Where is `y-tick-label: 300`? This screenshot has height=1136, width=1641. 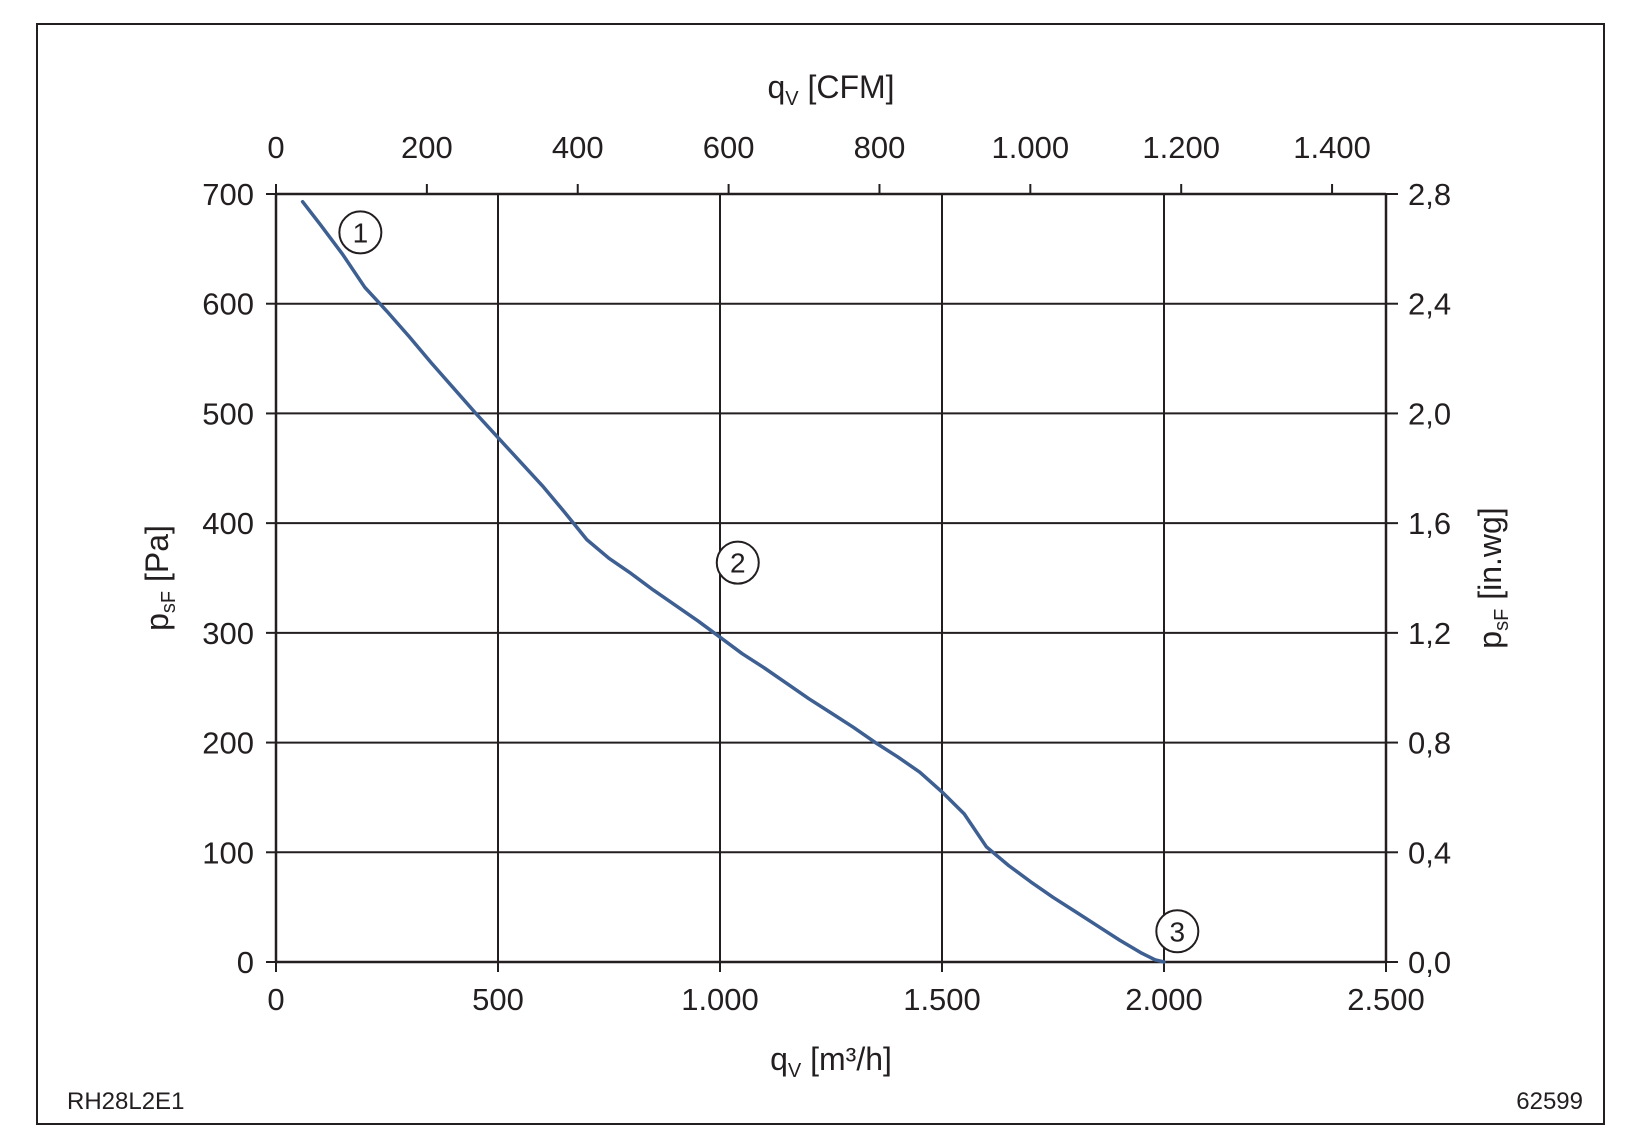
y-tick-label: 300 is located at coordinates (228, 633).